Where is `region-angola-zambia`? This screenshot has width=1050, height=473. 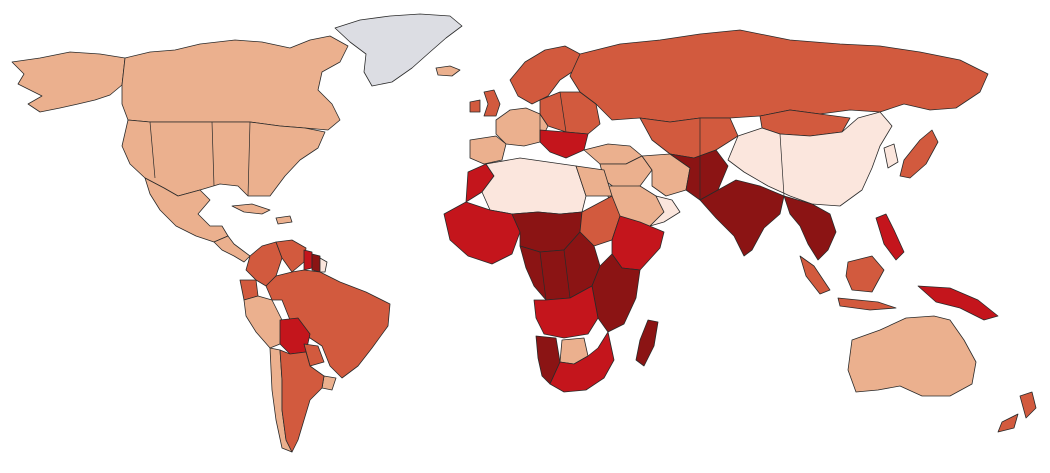 region-angola-zambia is located at coordinates (566, 312).